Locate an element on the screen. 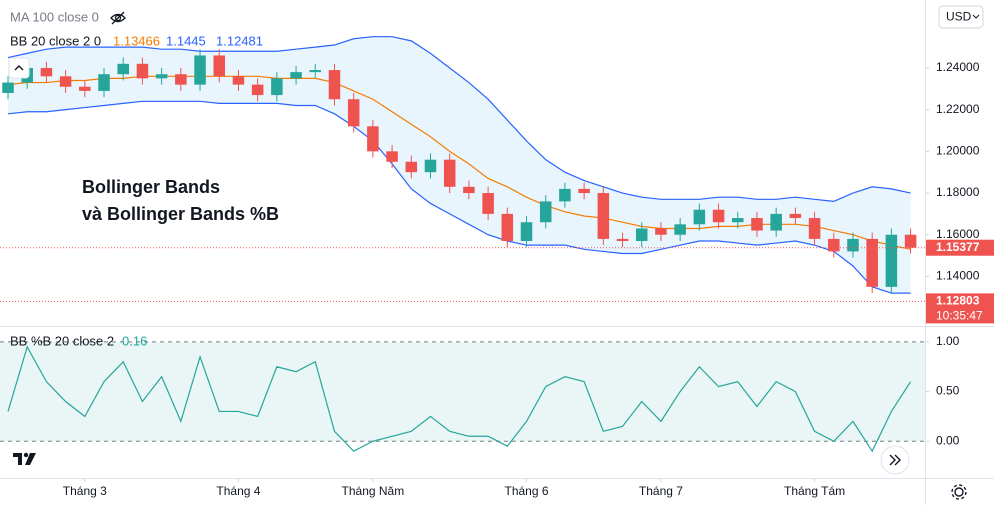 The image size is (994, 505). legend-area is located at coordinates (462, 15).